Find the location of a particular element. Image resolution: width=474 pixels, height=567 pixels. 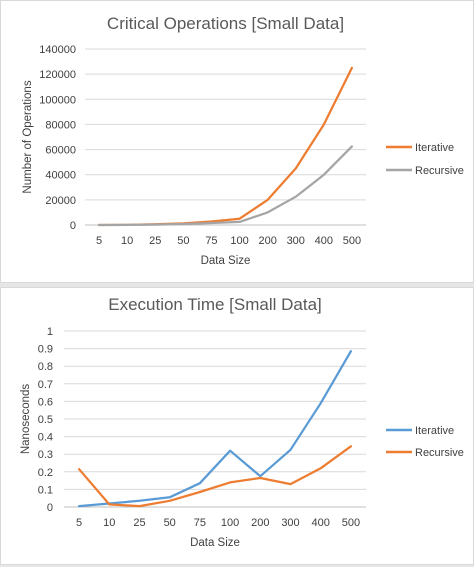

y-axis-label: Nanoseconds is located at coordinates (26, 419).